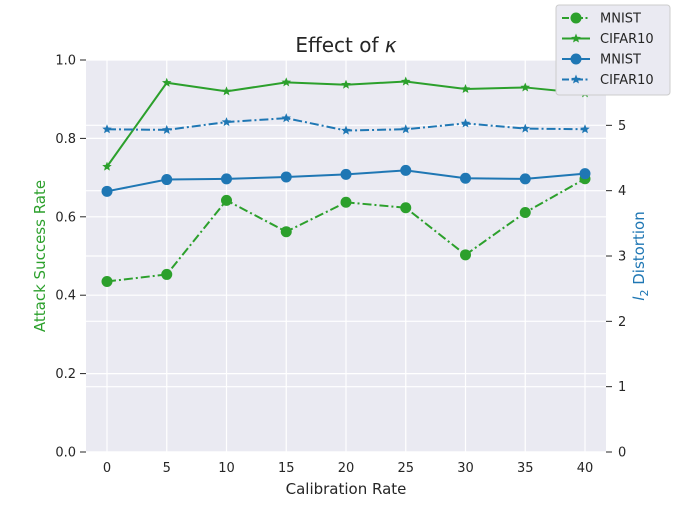  I want to click on y-tick-label-left: 0.4, so click(65, 296).